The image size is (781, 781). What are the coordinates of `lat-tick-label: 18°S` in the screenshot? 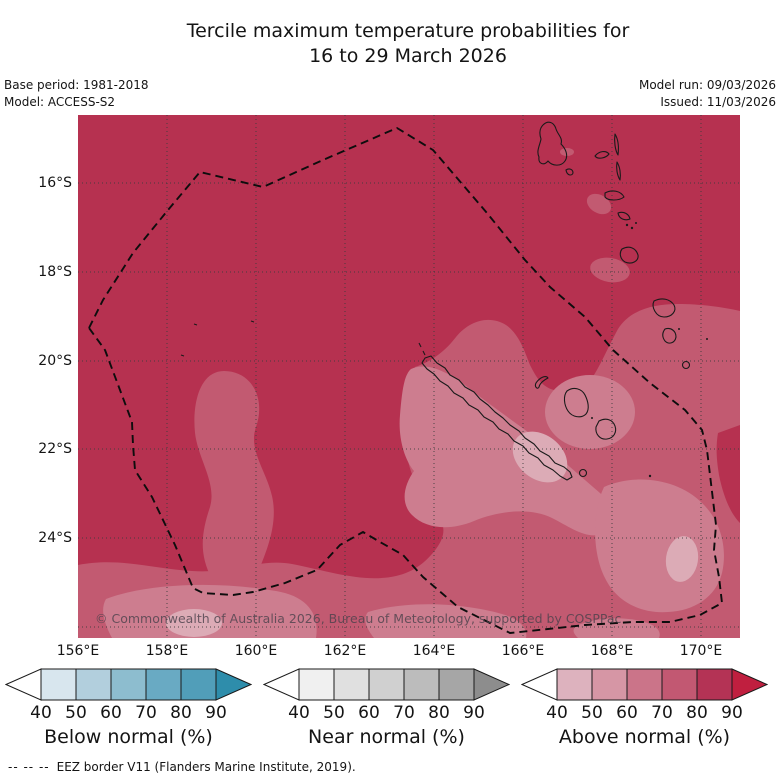 It's located at (55, 272).